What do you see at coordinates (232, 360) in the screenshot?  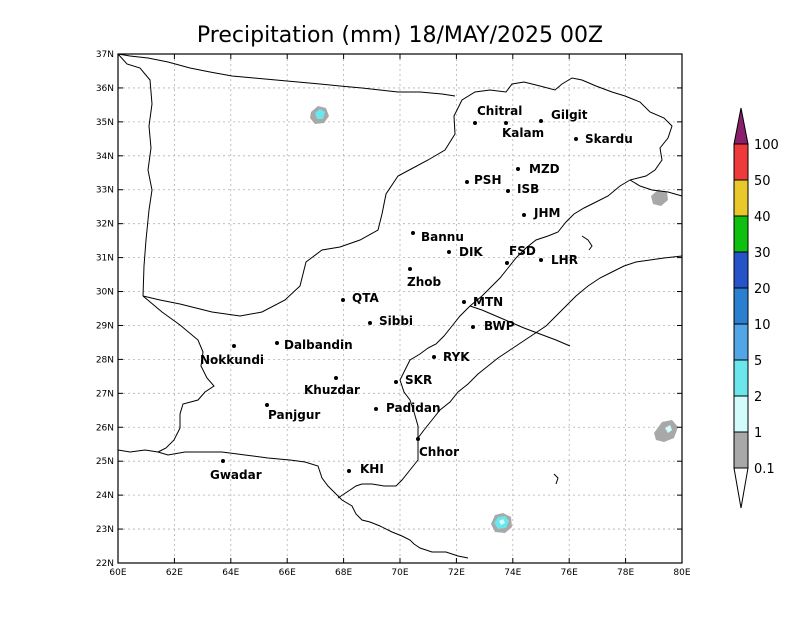 I see `city-label: Nokkundi` at bounding box center [232, 360].